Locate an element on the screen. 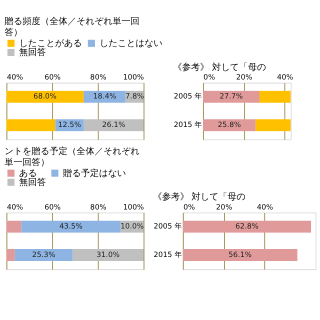 This screenshot has height=320, width=320. data-label: 27.7% is located at coordinates (231, 96).